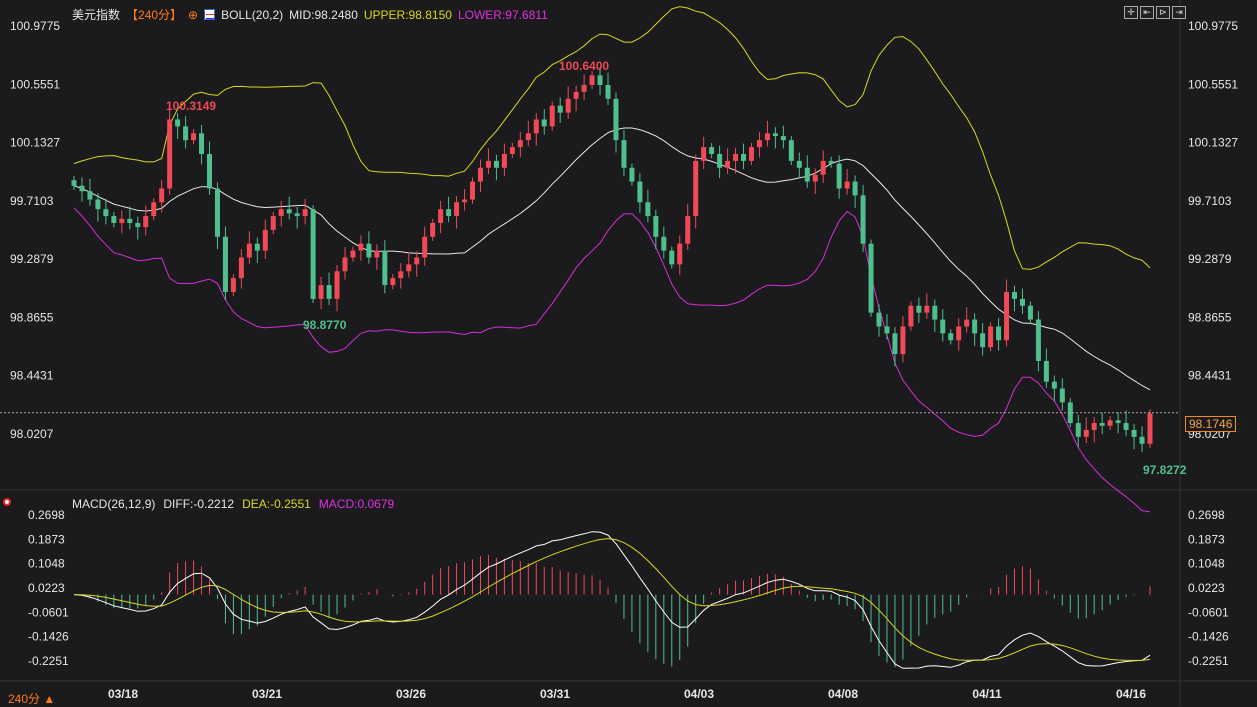 This screenshot has height=707, width=1257. I want to click on indicator-chart-icon, so click(210, 14).